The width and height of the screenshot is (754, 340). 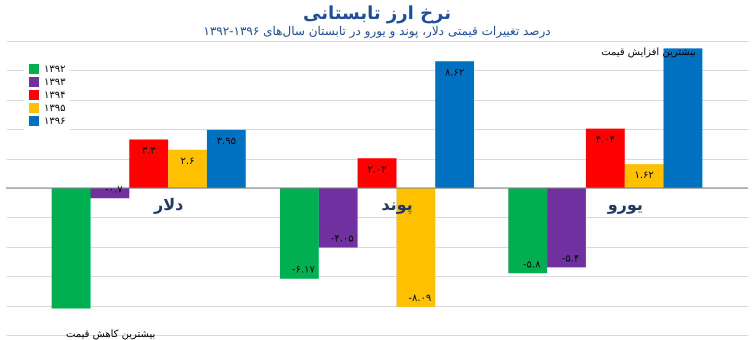 I want to click on legend-label: ۱۳۹۵, so click(x=55, y=108).